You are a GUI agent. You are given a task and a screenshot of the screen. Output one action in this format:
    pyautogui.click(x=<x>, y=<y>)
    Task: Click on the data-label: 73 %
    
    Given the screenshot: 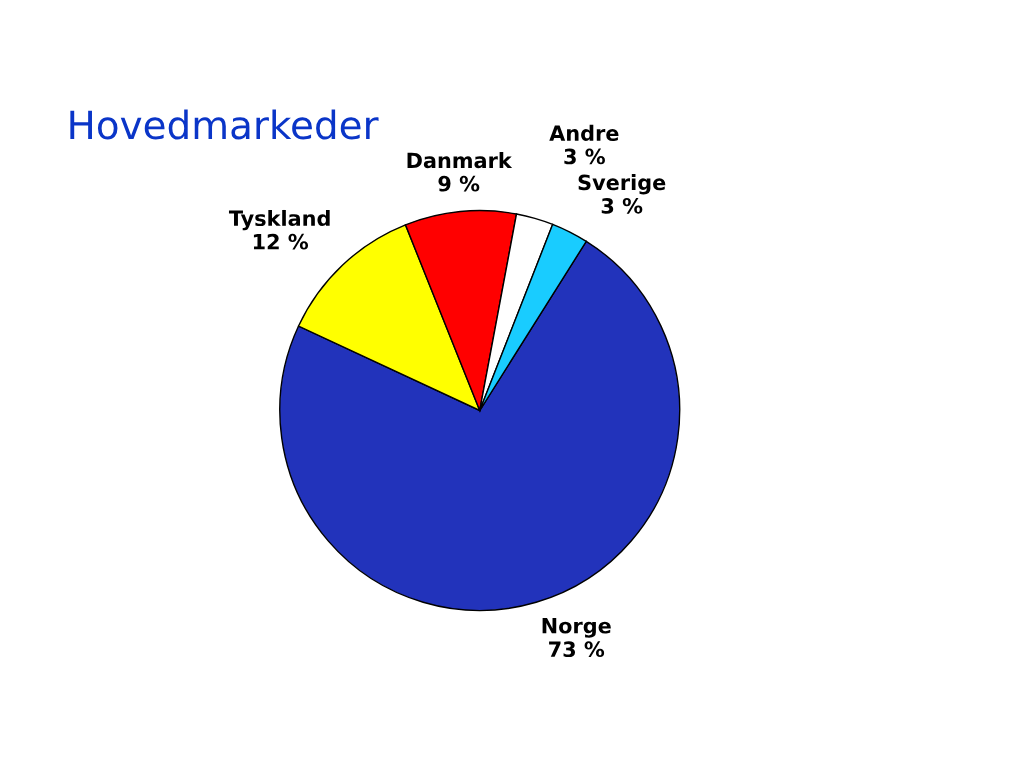 What is the action you would take?
    pyautogui.click(x=577, y=649)
    